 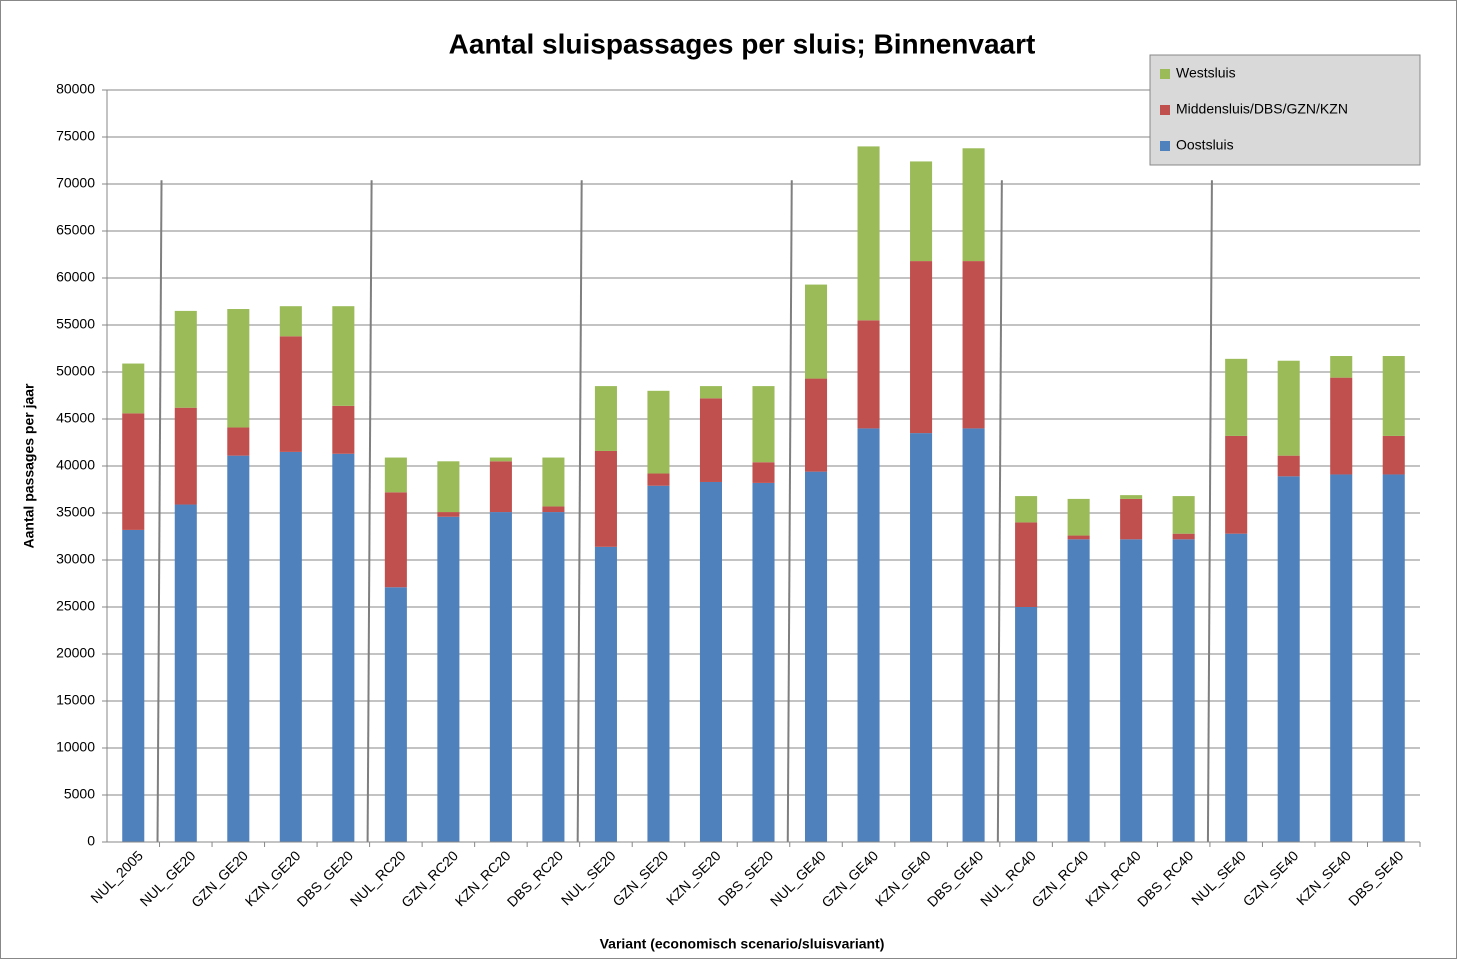 What do you see at coordinates (75, 418) in the screenshot?
I see `y-tick-label: 45000` at bounding box center [75, 418].